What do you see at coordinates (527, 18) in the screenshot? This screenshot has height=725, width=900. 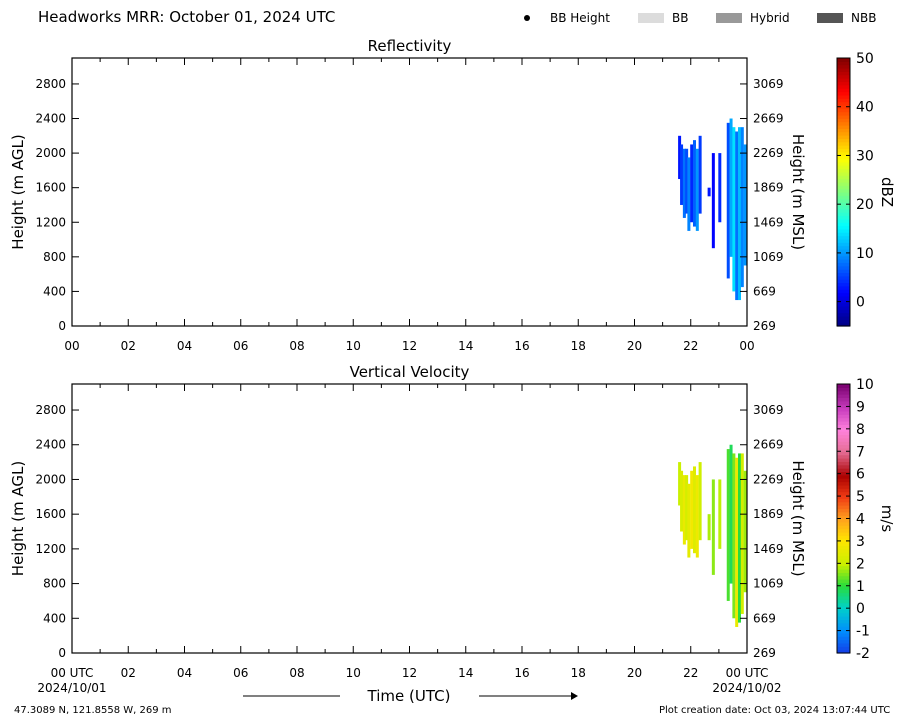 I see `legend-dot-icon` at bounding box center [527, 18].